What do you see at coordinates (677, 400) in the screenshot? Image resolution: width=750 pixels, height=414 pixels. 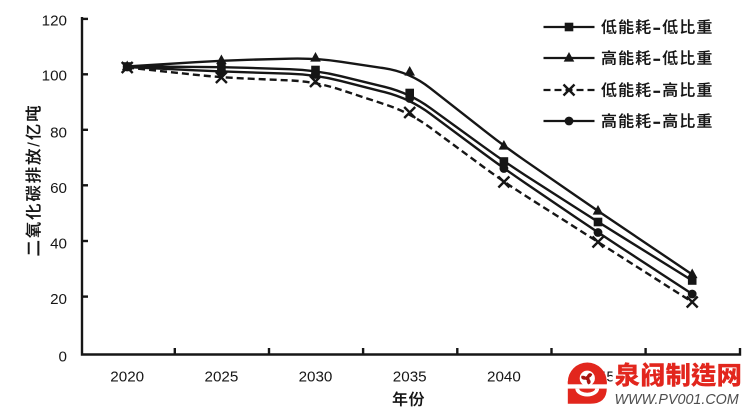 I see `svg-text: WWW.PV001.COM` at bounding box center [677, 400].